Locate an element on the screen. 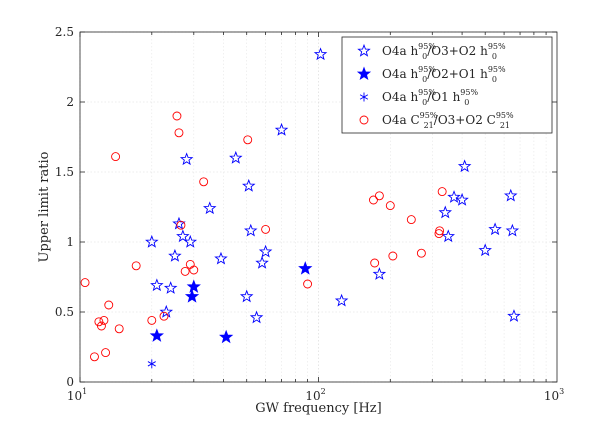 This screenshot has width=615, height=425. x-tick-label: 10¹ is located at coordinates (77, 395).